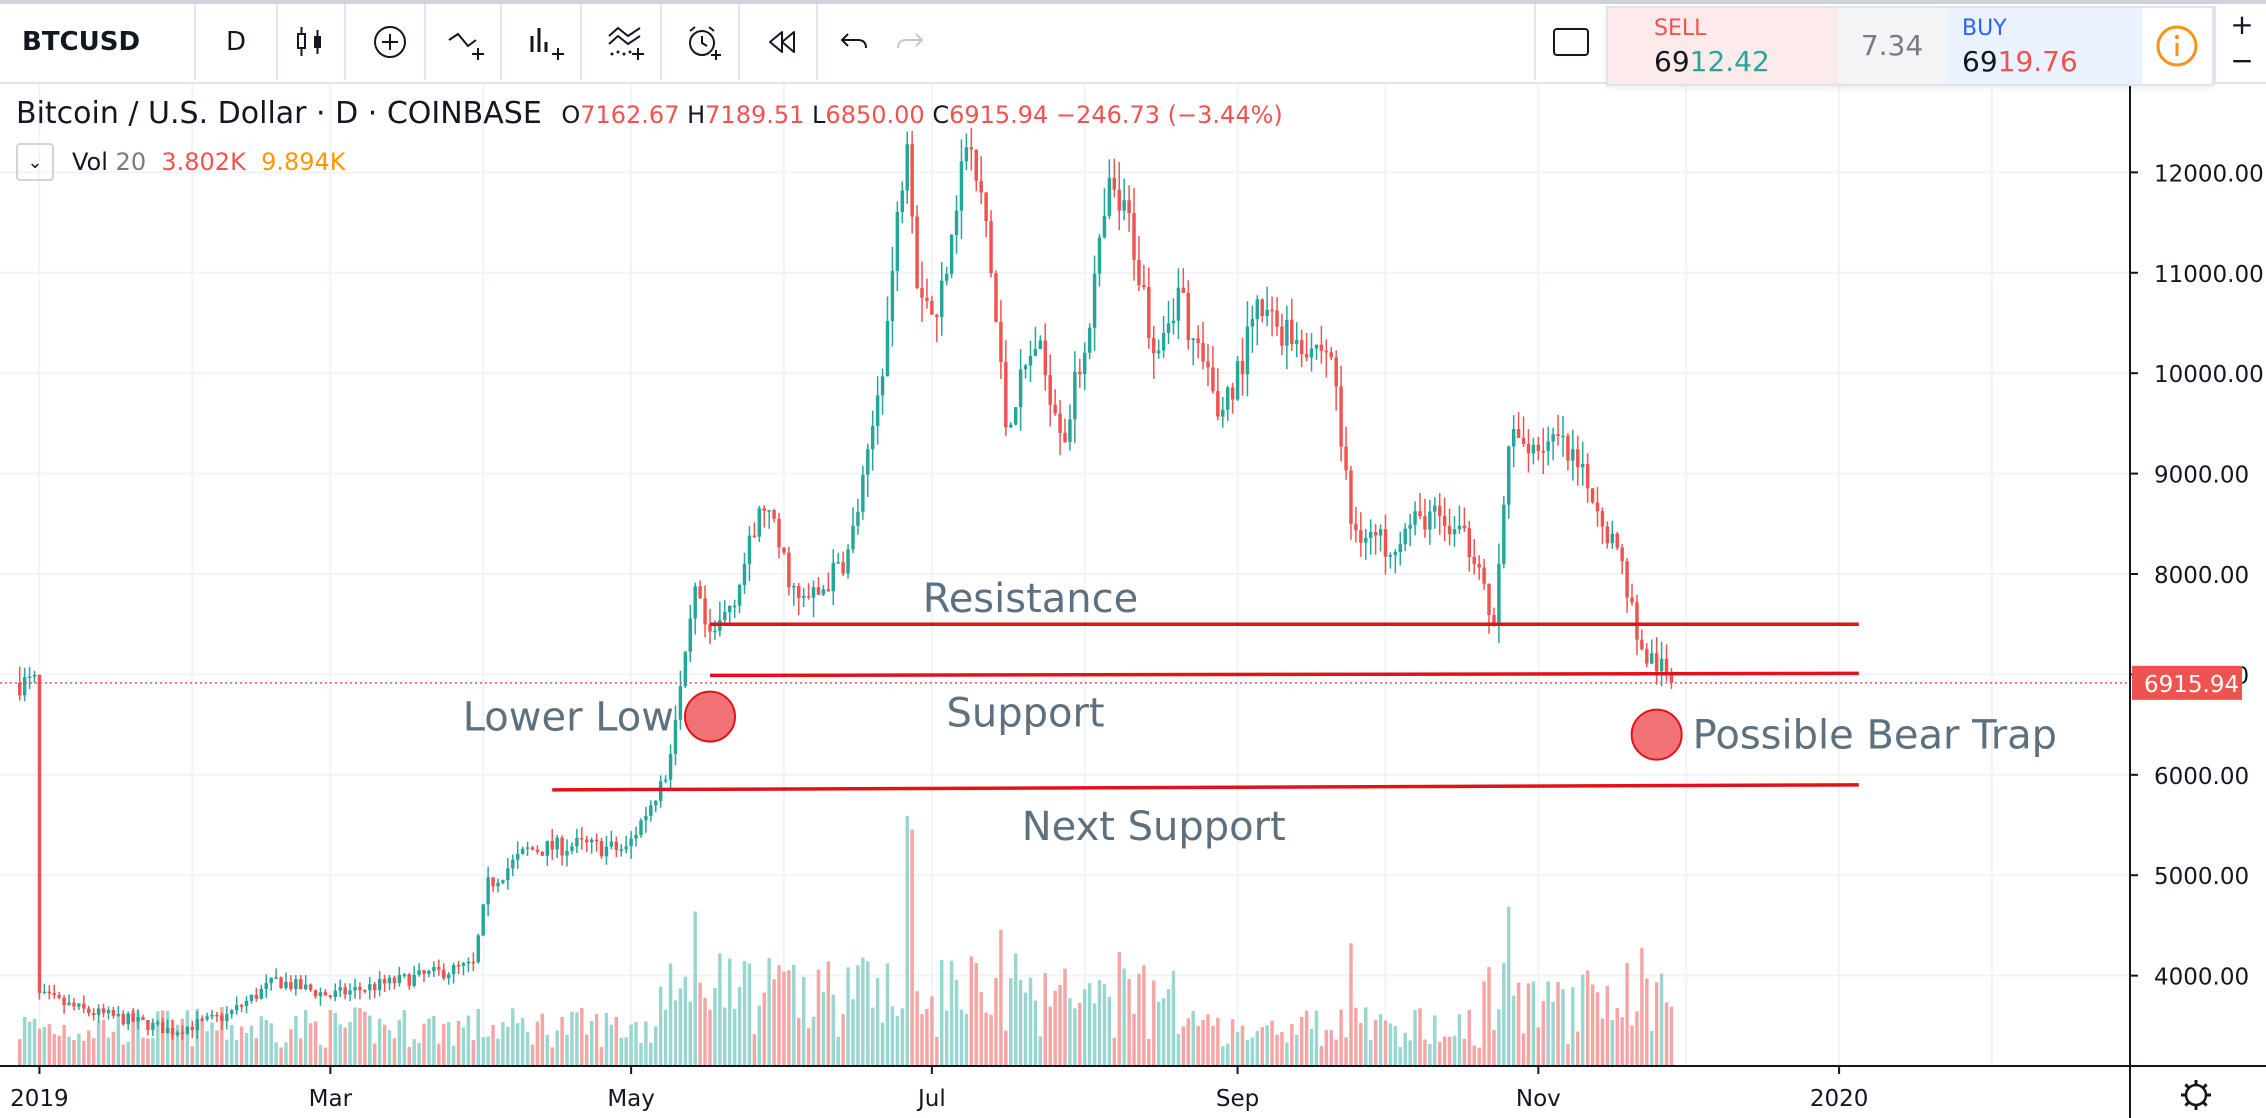  Describe the element at coordinates (627, 42) in the screenshot. I see `templates-icon` at that location.